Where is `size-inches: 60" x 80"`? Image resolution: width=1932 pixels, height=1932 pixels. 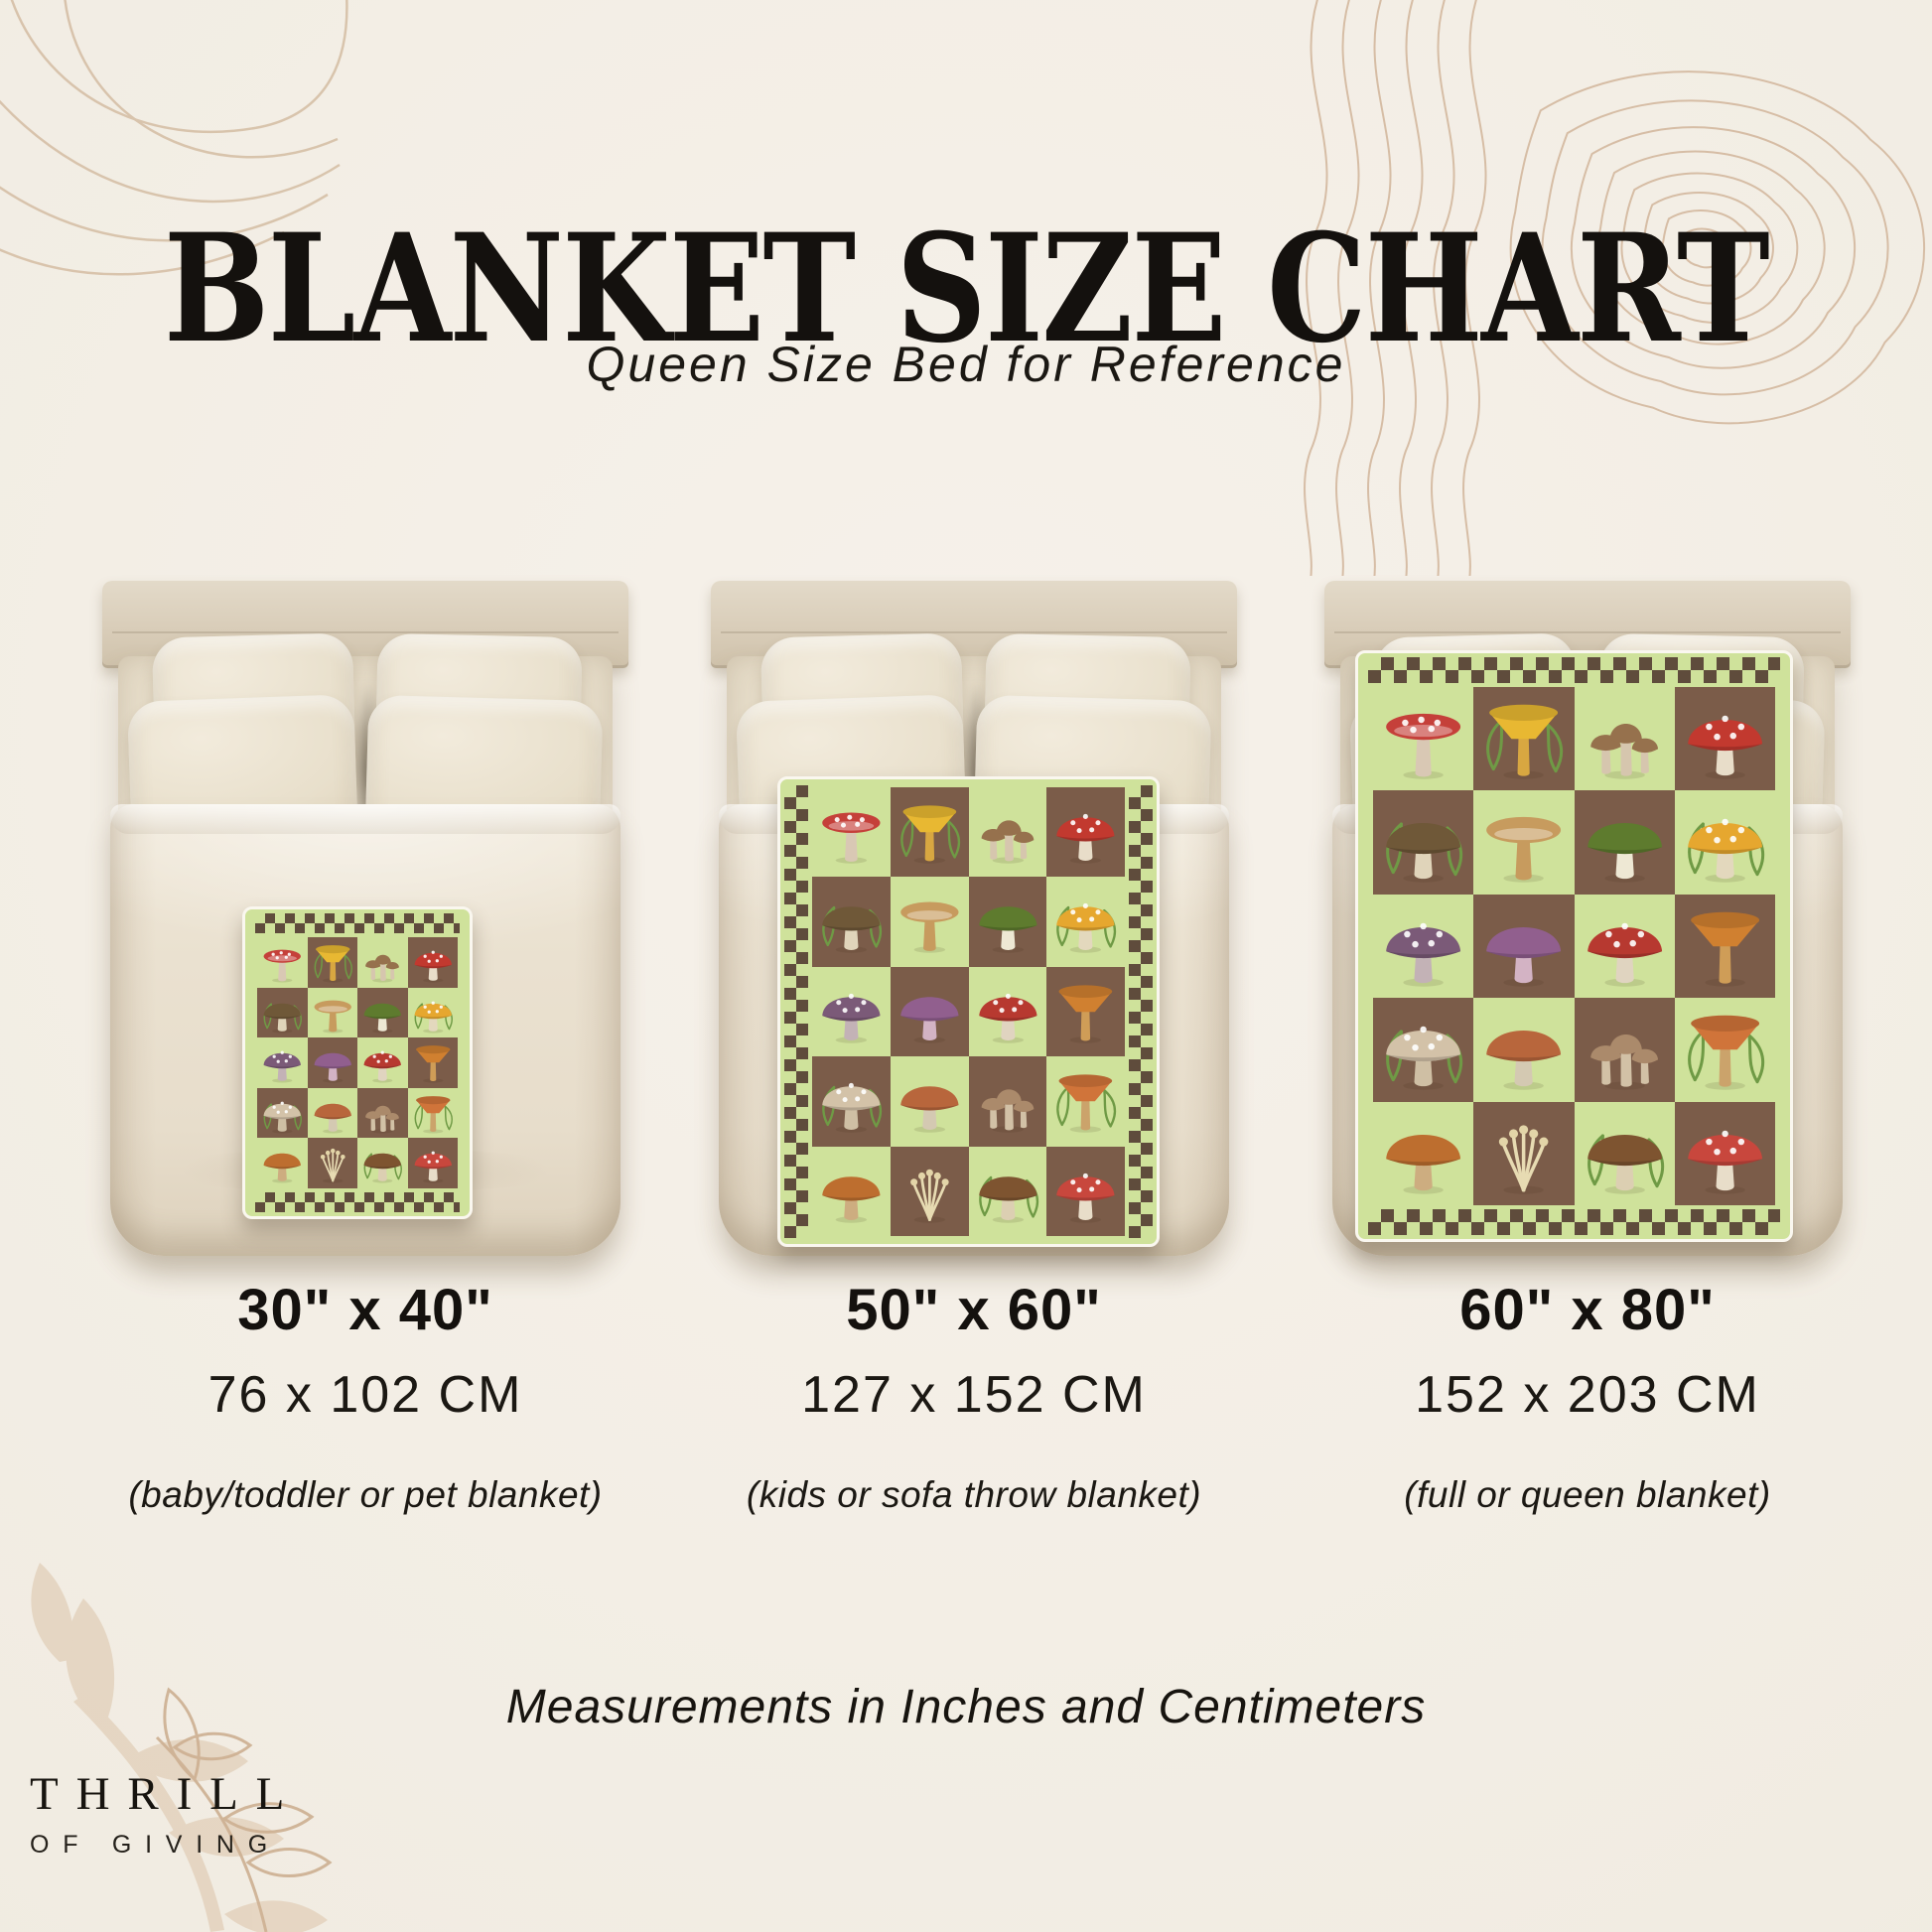
size-inches: 60" x 80" is located at coordinates (1587, 1310).